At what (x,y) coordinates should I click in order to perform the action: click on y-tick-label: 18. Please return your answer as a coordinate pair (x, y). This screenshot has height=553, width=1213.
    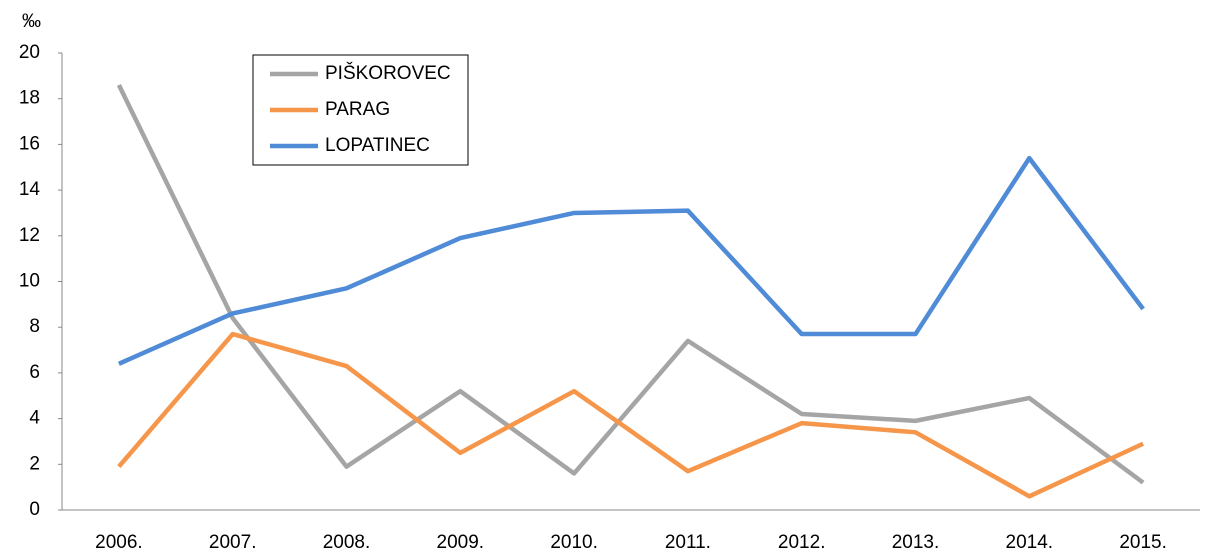
    Looking at the image, I should click on (29, 98).